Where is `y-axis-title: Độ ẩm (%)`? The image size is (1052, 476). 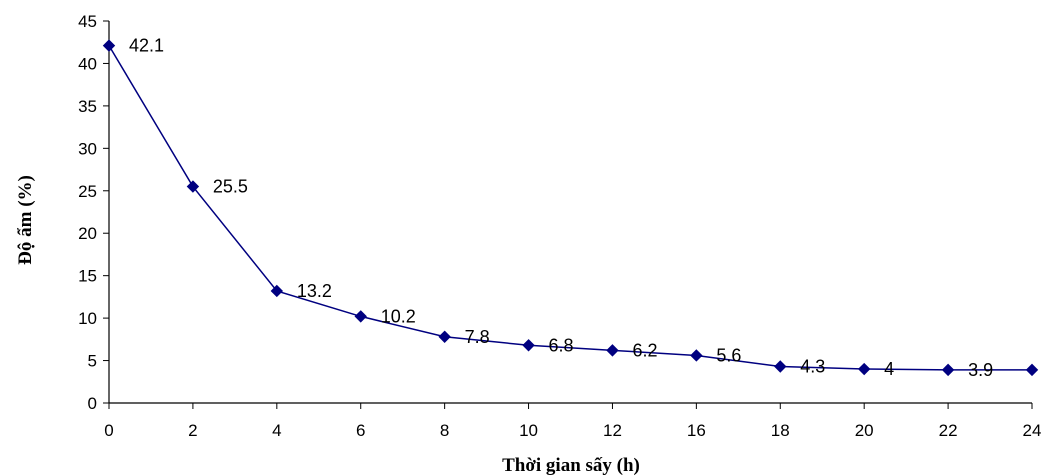 y-axis-title: Độ ẩm (%) is located at coordinates (25, 220).